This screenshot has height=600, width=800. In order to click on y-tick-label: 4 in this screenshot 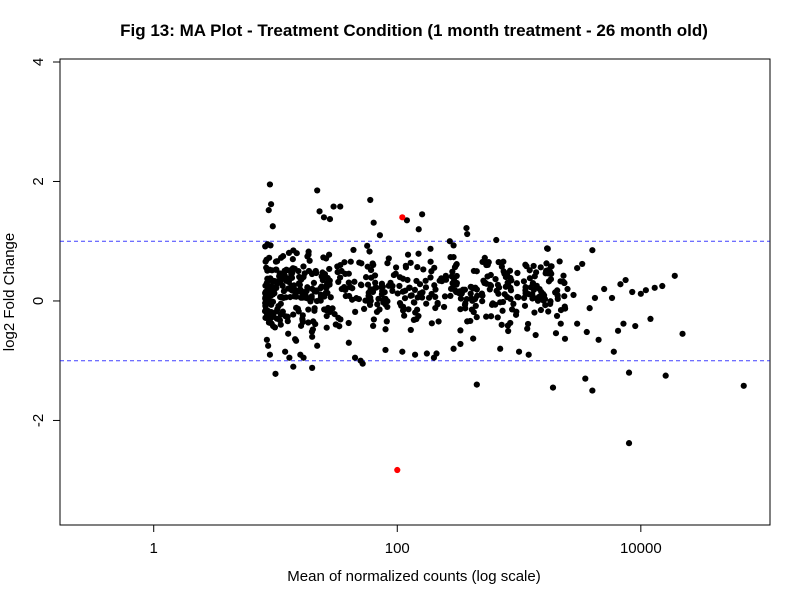, I will do `click(38, 62)`.